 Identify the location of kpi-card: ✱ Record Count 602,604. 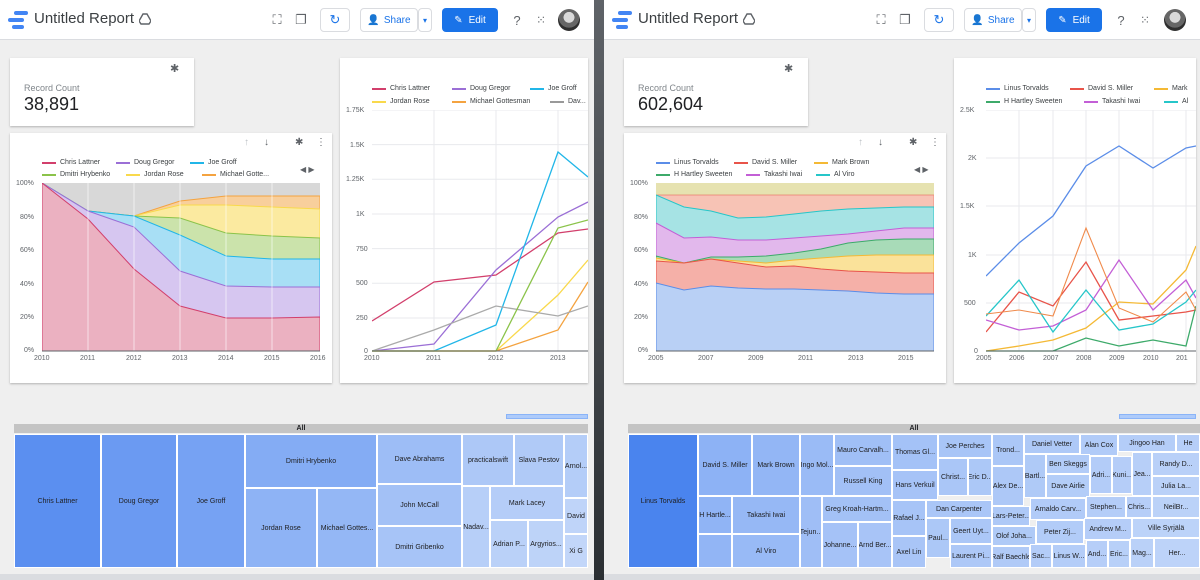
(716, 92).